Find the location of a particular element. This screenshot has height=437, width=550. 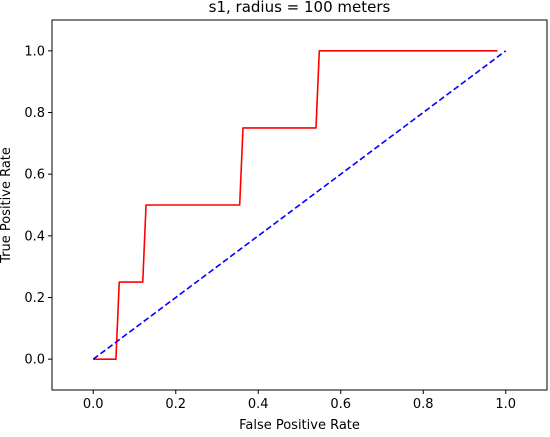

y-tick-label: 0.2 is located at coordinates (34, 298).